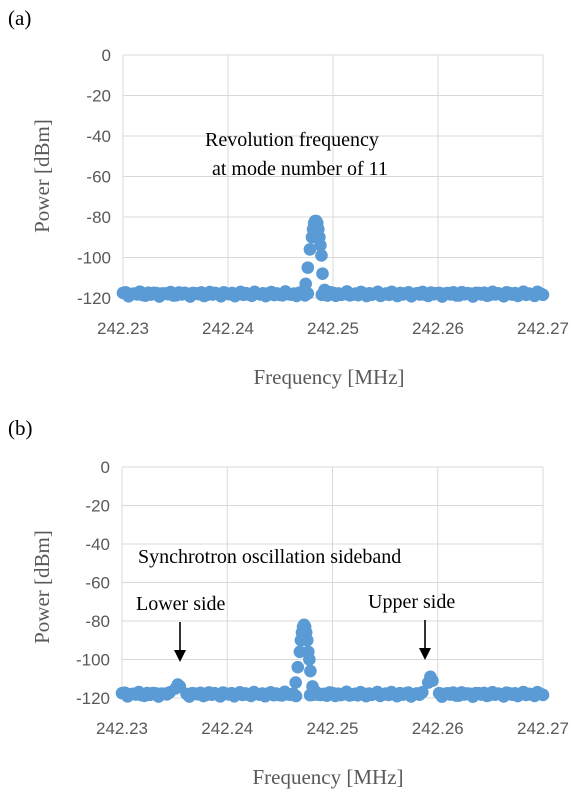  Describe the element at coordinates (425, 640) in the screenshot. I see `arrow-upper-side` at that location.